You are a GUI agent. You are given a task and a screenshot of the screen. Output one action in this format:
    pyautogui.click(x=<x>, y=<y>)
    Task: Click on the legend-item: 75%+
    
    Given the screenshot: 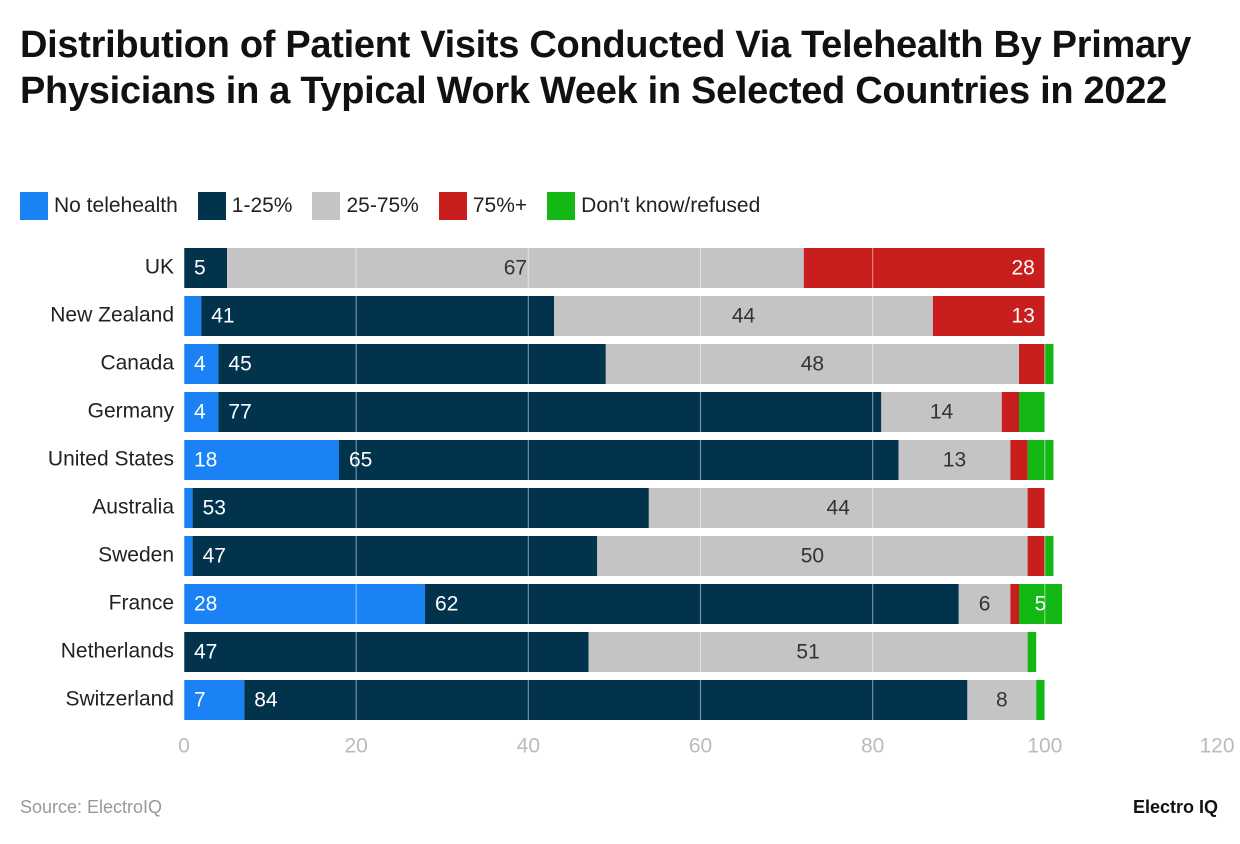 What is the action you would take?
    pyautogui.click(x=483, y=206)
    